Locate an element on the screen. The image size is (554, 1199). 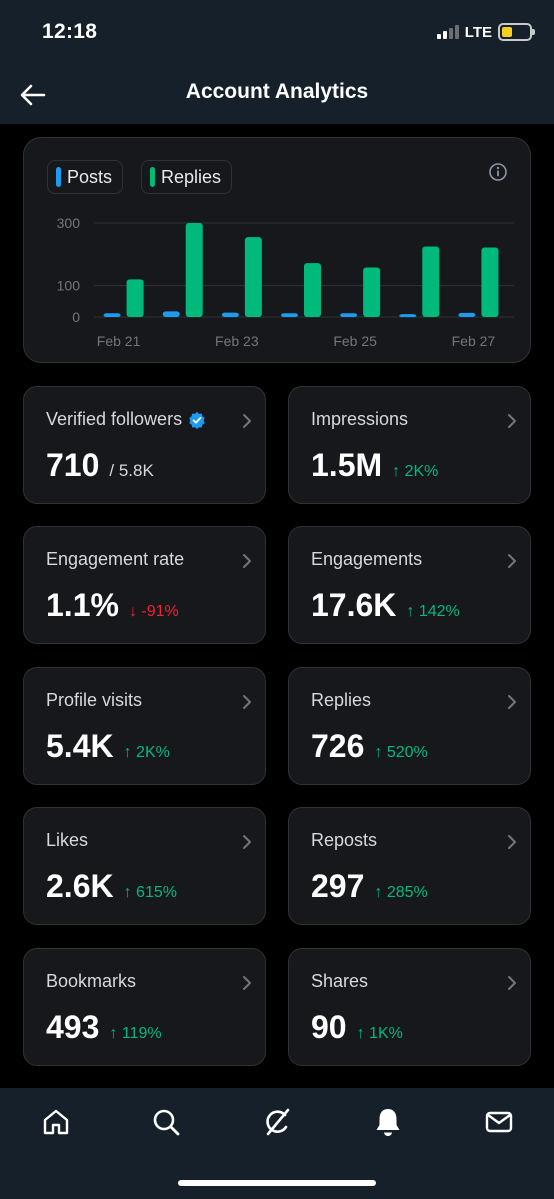
metric-change: ↑ 119% is located at coordinates (135, 1033).